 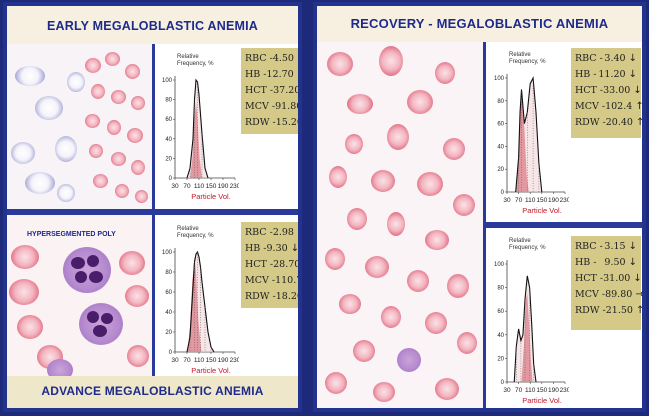 I want to click on stat-value-group: 102.4 ↑, so click(x=623, y=107).